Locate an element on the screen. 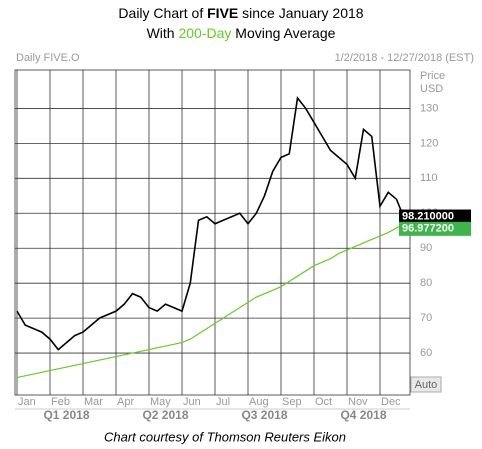 The width and height of the screenshot is (482, 449). chart-subtitle: With 200-Day Moving Average is located at coordinates (241, 33).